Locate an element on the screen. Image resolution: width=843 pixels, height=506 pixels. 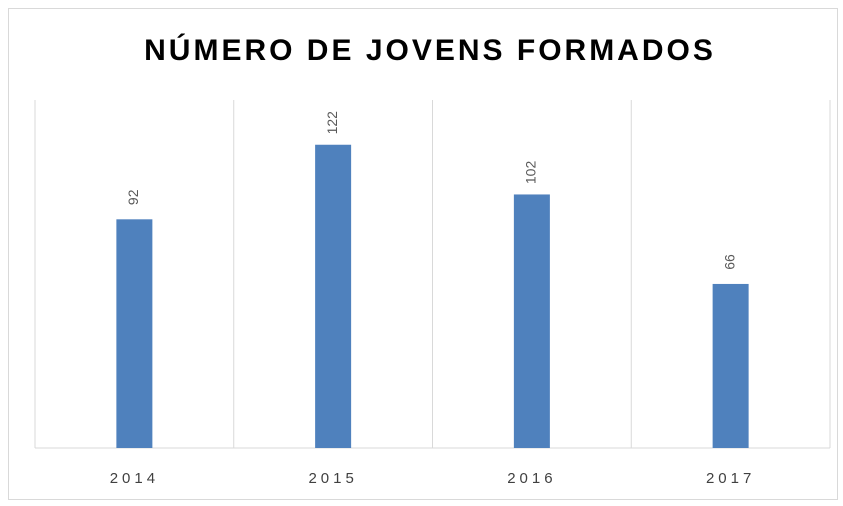
data-label: 102 is located at coordinates (531, 173).